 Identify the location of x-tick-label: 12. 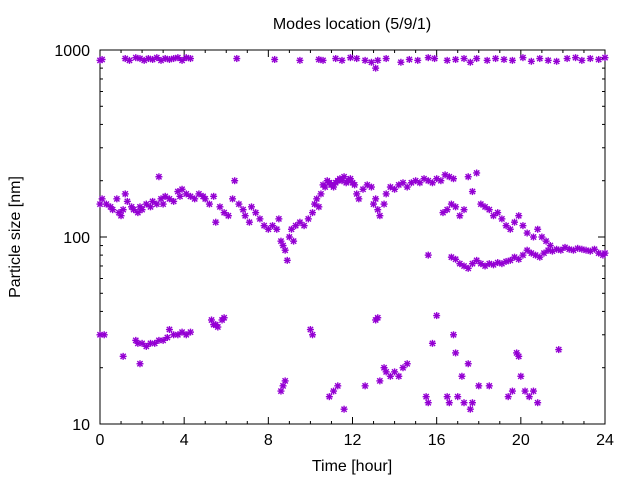
(353, 440).